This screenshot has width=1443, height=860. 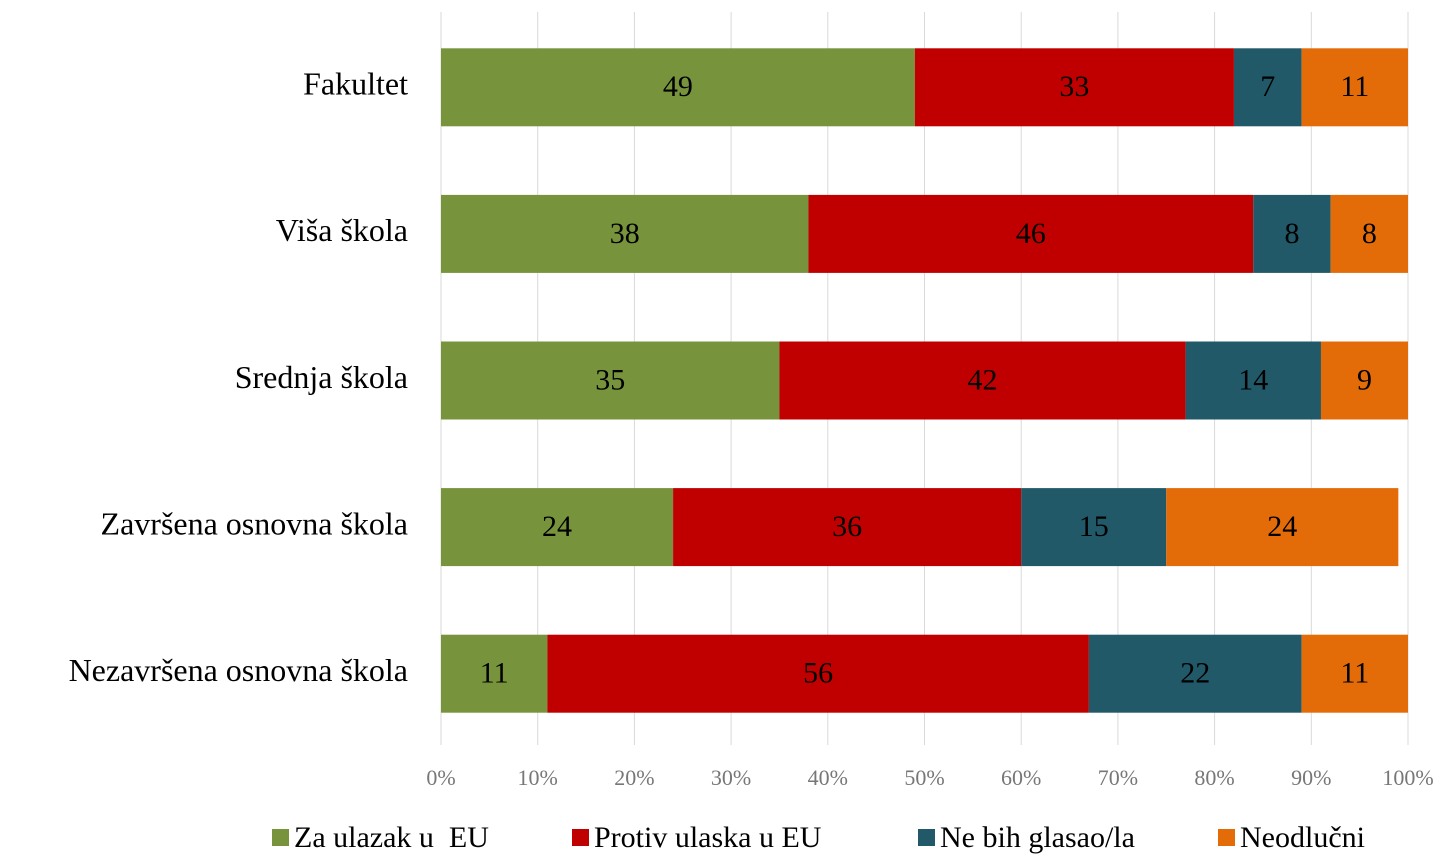 I want to click on data-label: 22, so click(x=1195, y=673).